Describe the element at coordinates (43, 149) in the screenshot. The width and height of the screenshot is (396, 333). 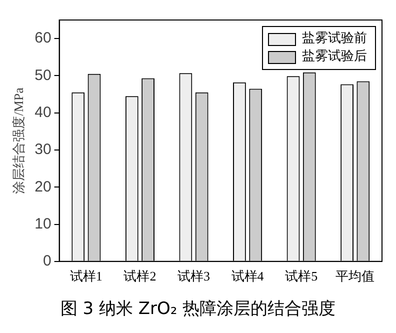
I see `y-tick-label: 30` at that location.